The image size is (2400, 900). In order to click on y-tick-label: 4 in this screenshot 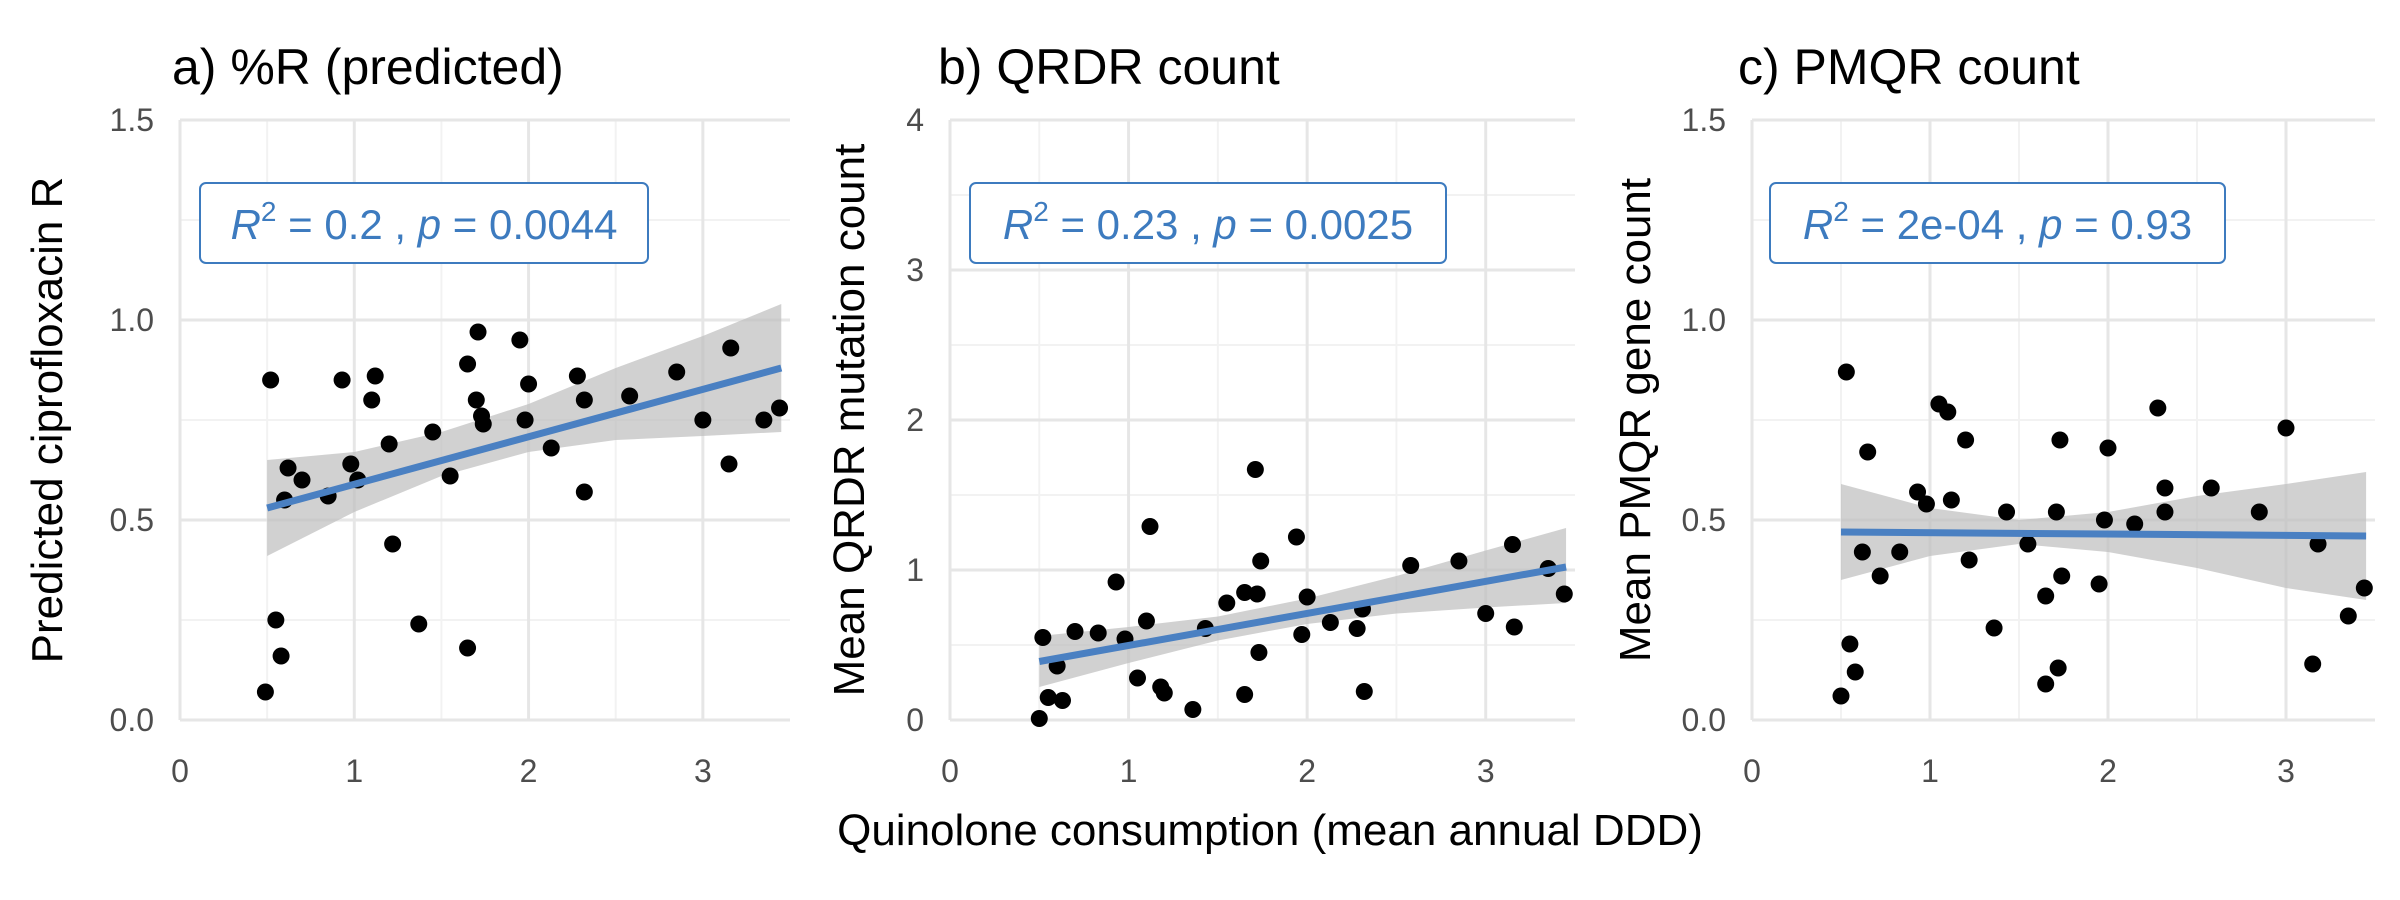, I will do `click(915, 120)`.